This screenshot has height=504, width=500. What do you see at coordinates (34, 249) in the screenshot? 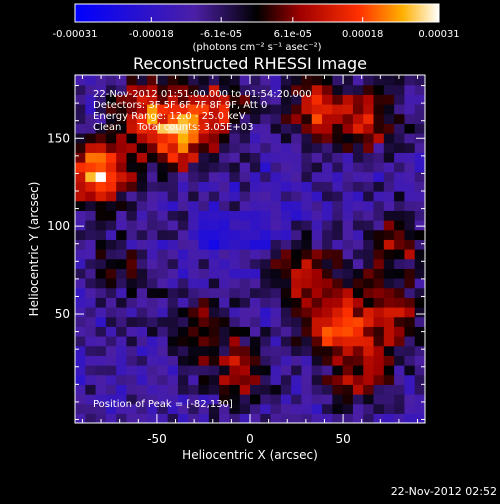
I see `y-axis-label: Heliocentric Y (arcsec)` at bounding box center [34, 249].